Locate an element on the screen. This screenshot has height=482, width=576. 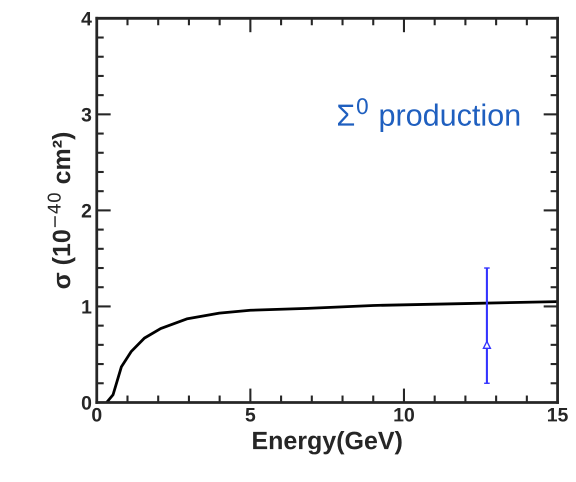
y-tick-label: 4 is located at coordinates (86, 19).